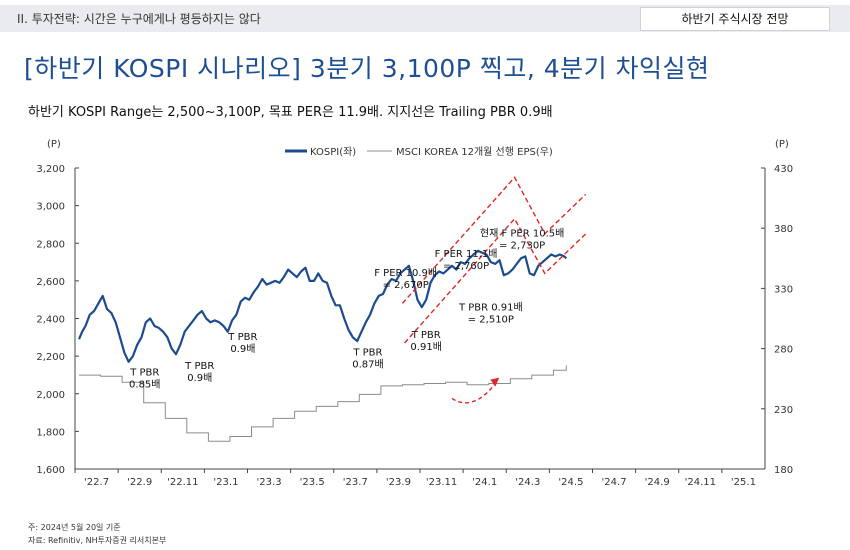 This screenshot has height=550, width=850. What do you see at coordinates (74, 527) in the screenshot?
I see `footnote: 주: 2024년 5월 20일 기준` at bounding box center [74, 527].